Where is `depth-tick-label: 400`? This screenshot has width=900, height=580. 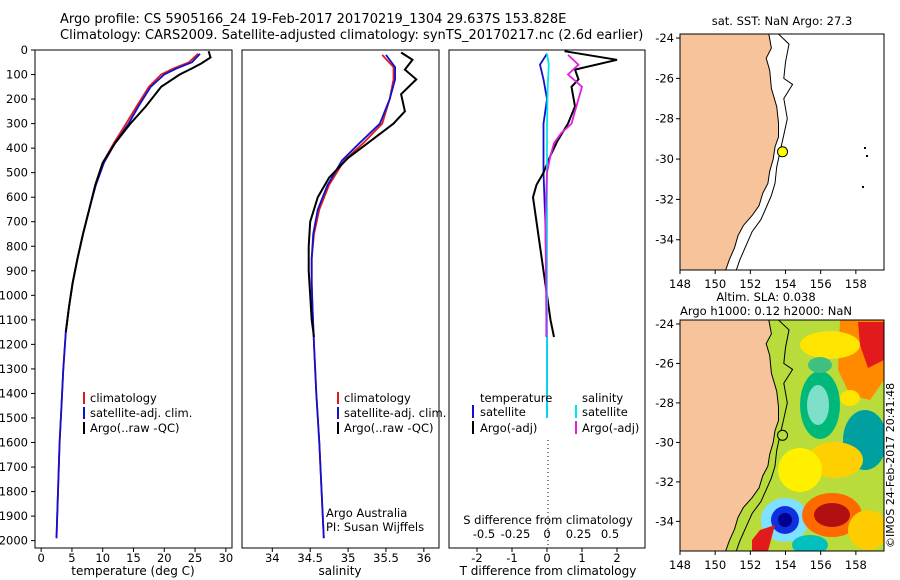
depth-tick-label: 400 is located at coordinates (17, 148).